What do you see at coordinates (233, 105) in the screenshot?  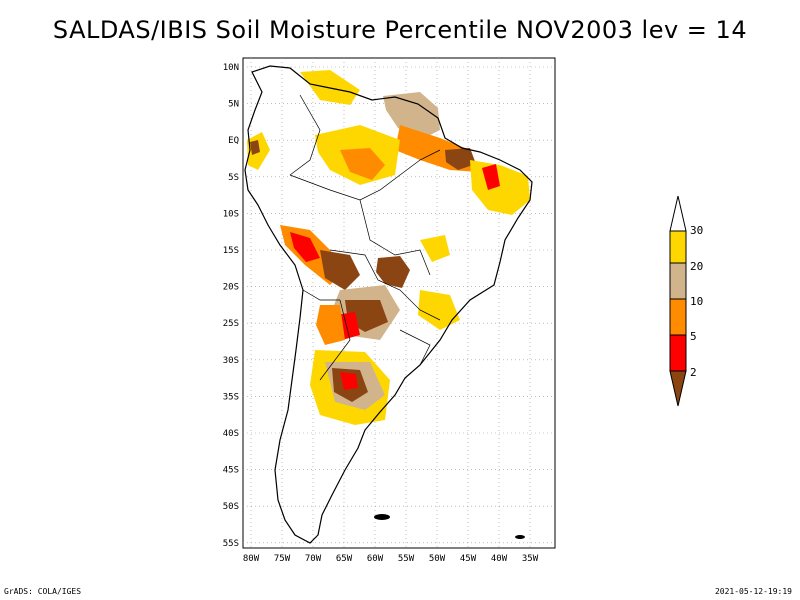 I see `lat-label: 5N` at bounding box center [233, 105].